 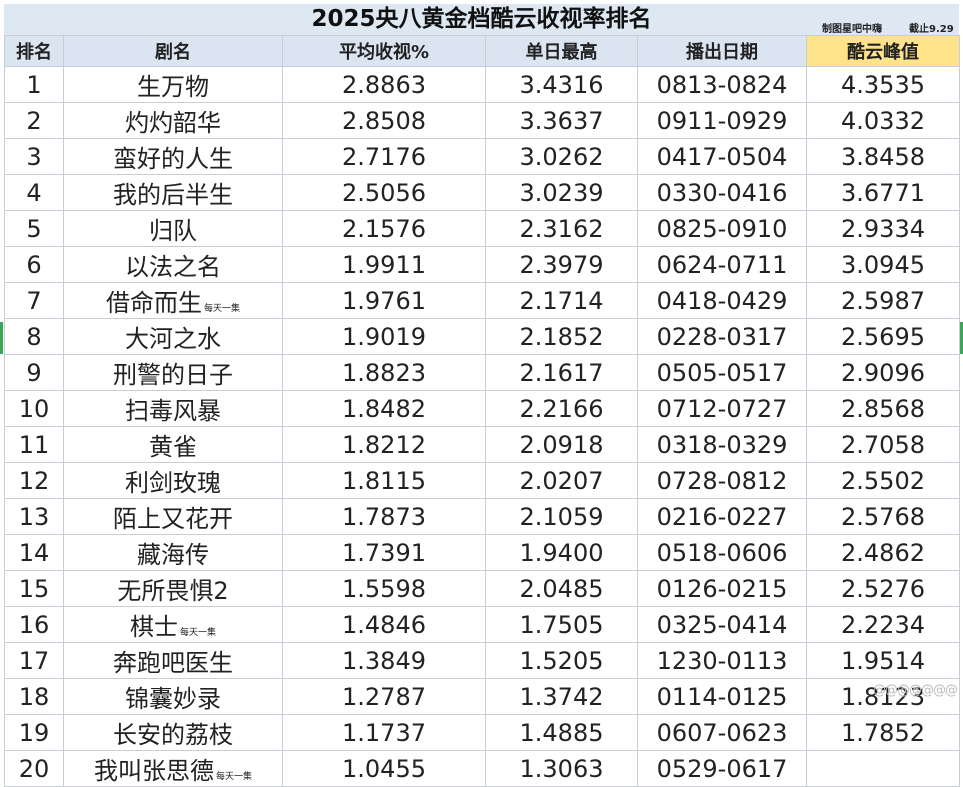 I want to click on average-cell: 1.8212, so click(x=384, y=444).